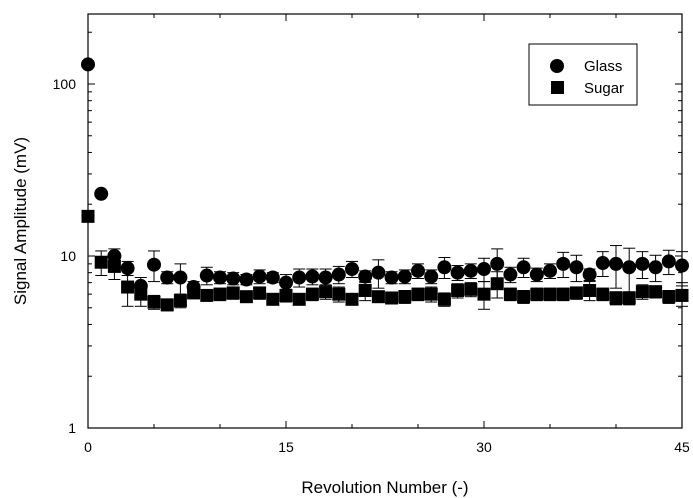  Describe the element at coordinates (286, 447) in the screenshot. I see `x-tick-label: 15` at that location.